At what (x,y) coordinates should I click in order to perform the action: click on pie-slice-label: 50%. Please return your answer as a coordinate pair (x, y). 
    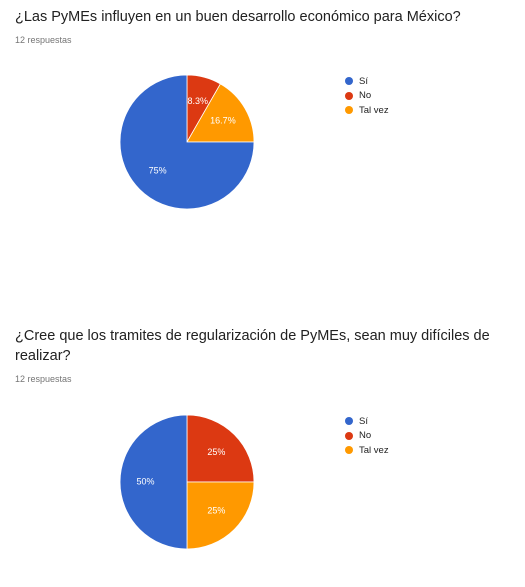
    Looking at the image, I should click on (145, 481).